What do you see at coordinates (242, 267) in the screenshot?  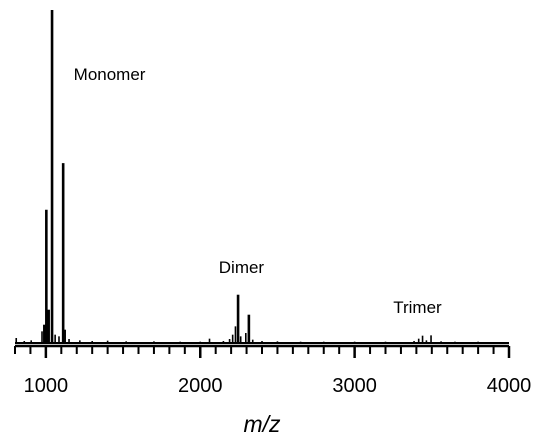 I see `annotation-dimer: Dimer` at bounding box center [242, 267].